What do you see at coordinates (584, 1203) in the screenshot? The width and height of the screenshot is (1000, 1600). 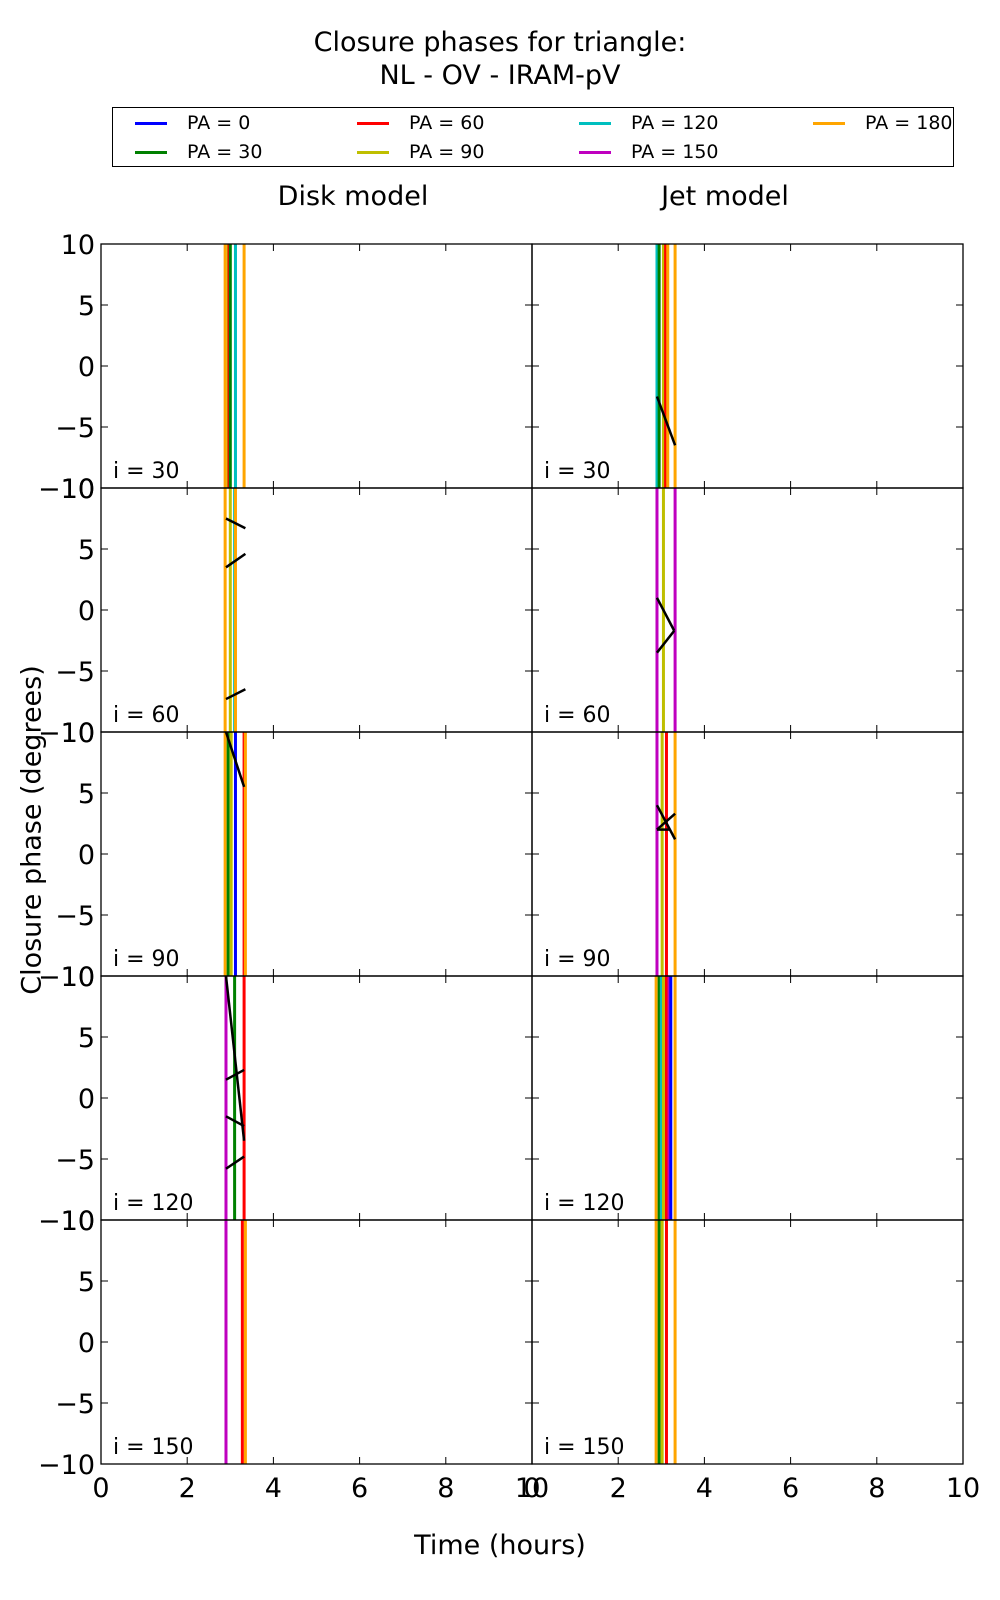 I see `row-label-3-1: i = 120` at bounding box center [584, 1203].